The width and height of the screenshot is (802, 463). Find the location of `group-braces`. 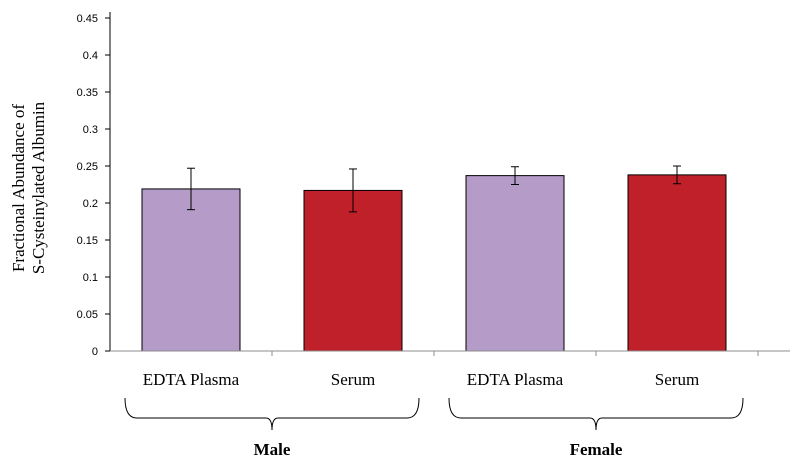

group-braces is located at coordinates (434, 414).